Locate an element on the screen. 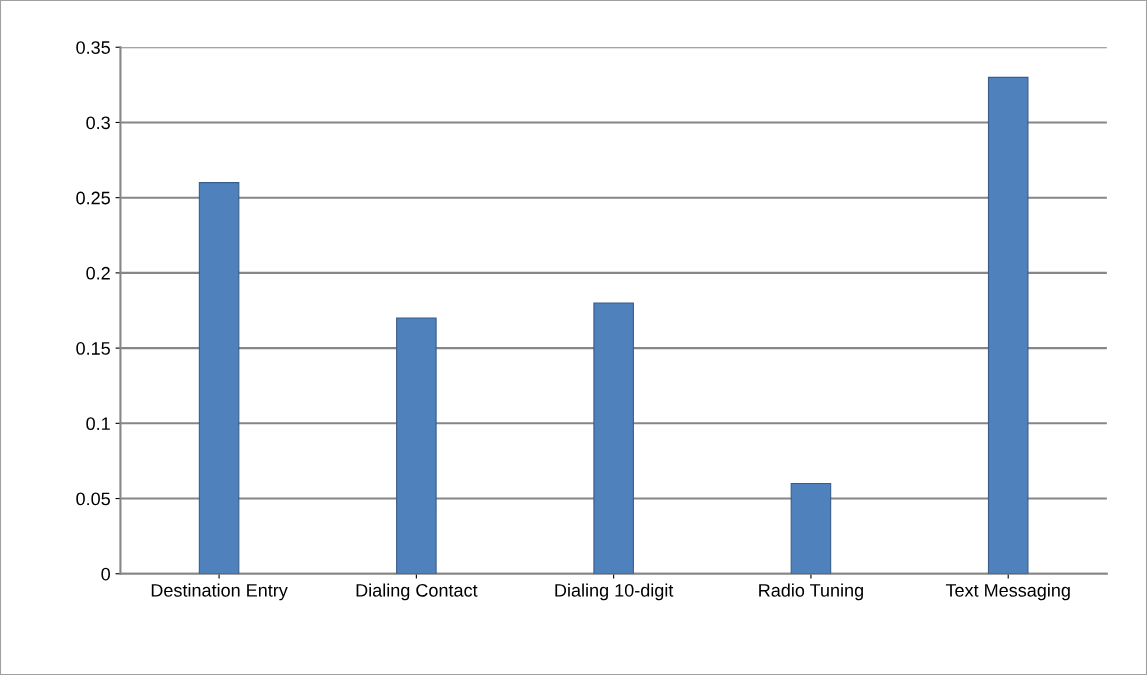  x-tick-label: Destination Entry is located at coordinates (219, 592).